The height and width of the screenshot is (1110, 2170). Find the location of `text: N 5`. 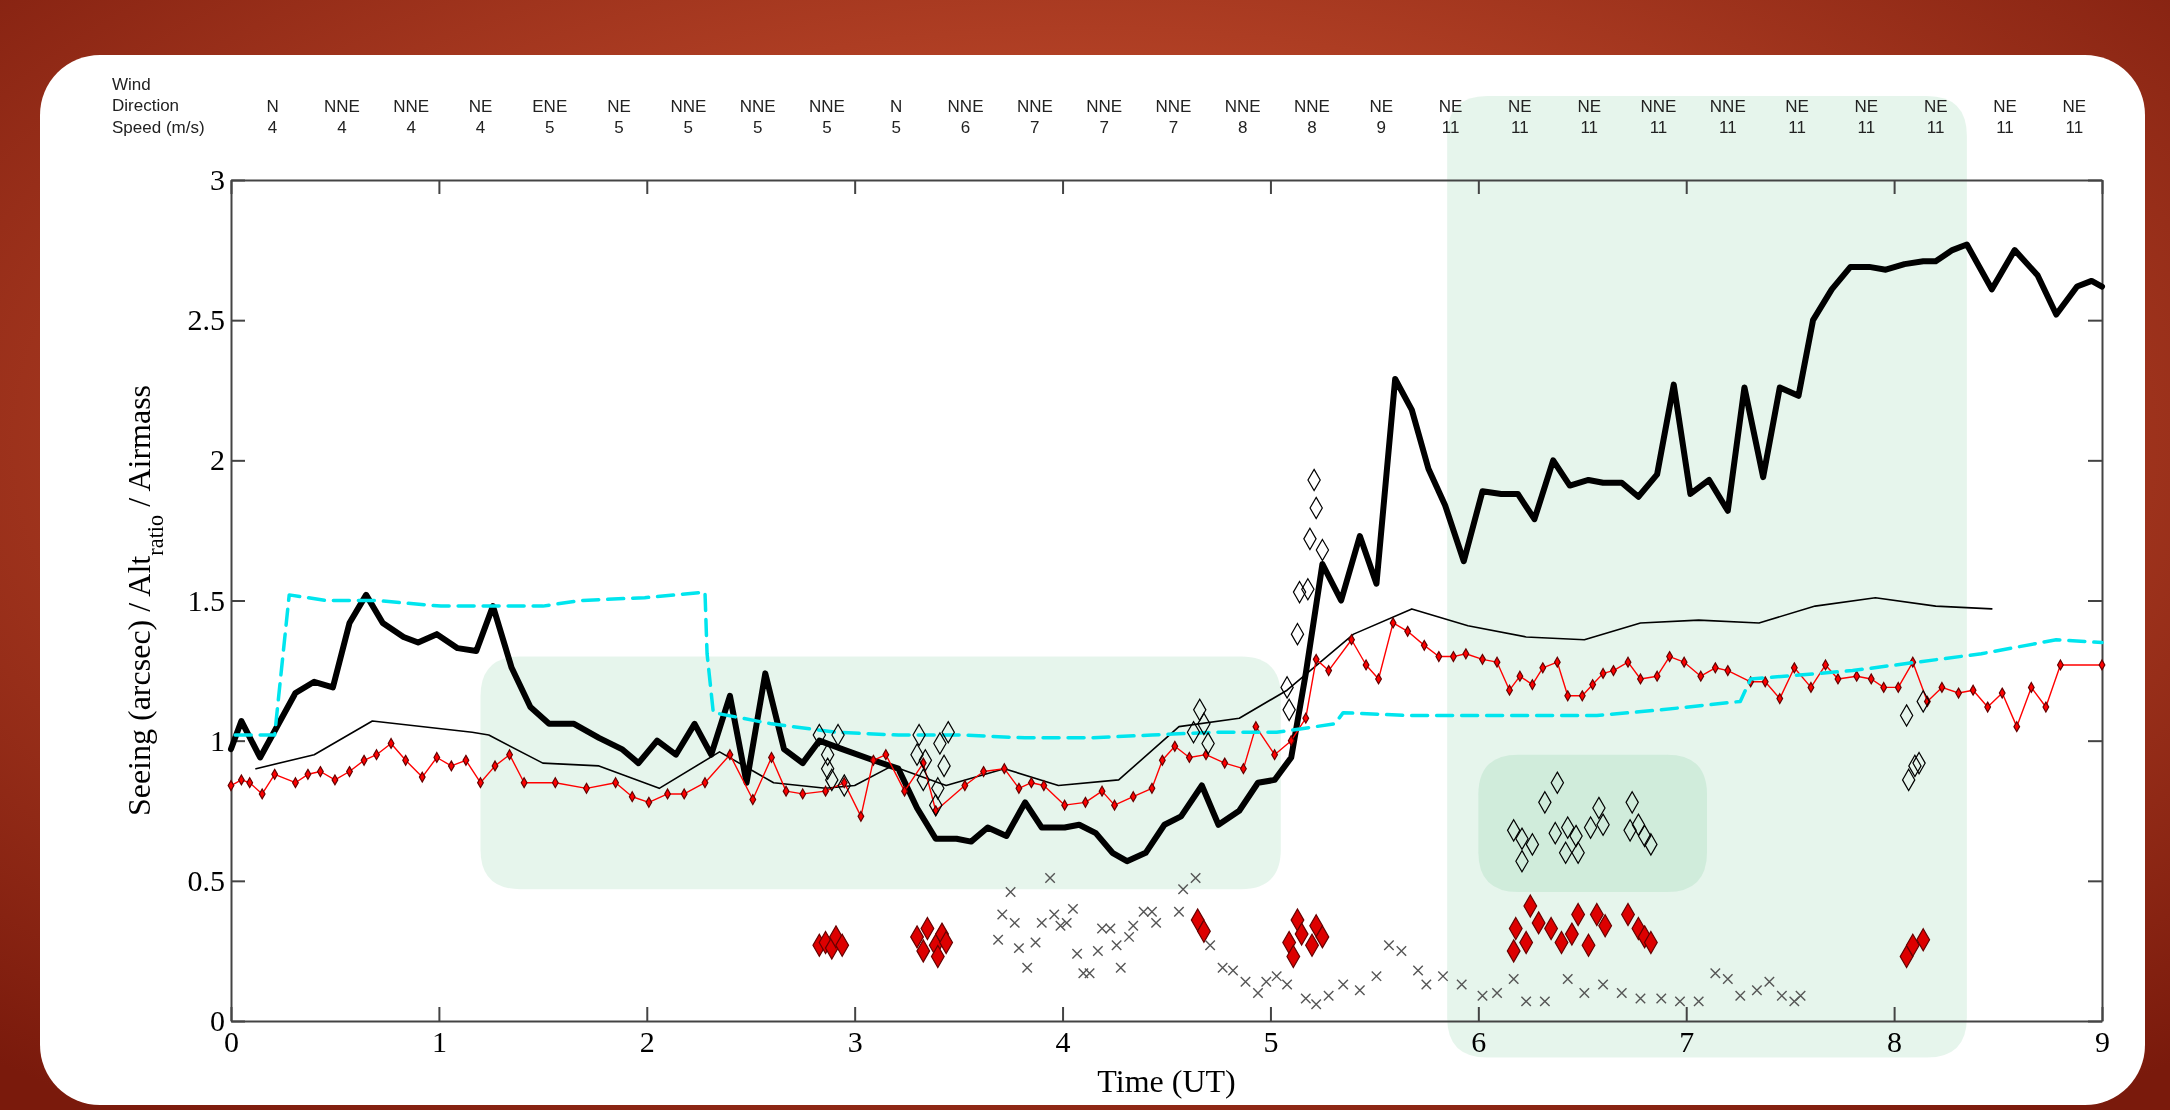

text: N 5 is located at coordinates (896, 117).